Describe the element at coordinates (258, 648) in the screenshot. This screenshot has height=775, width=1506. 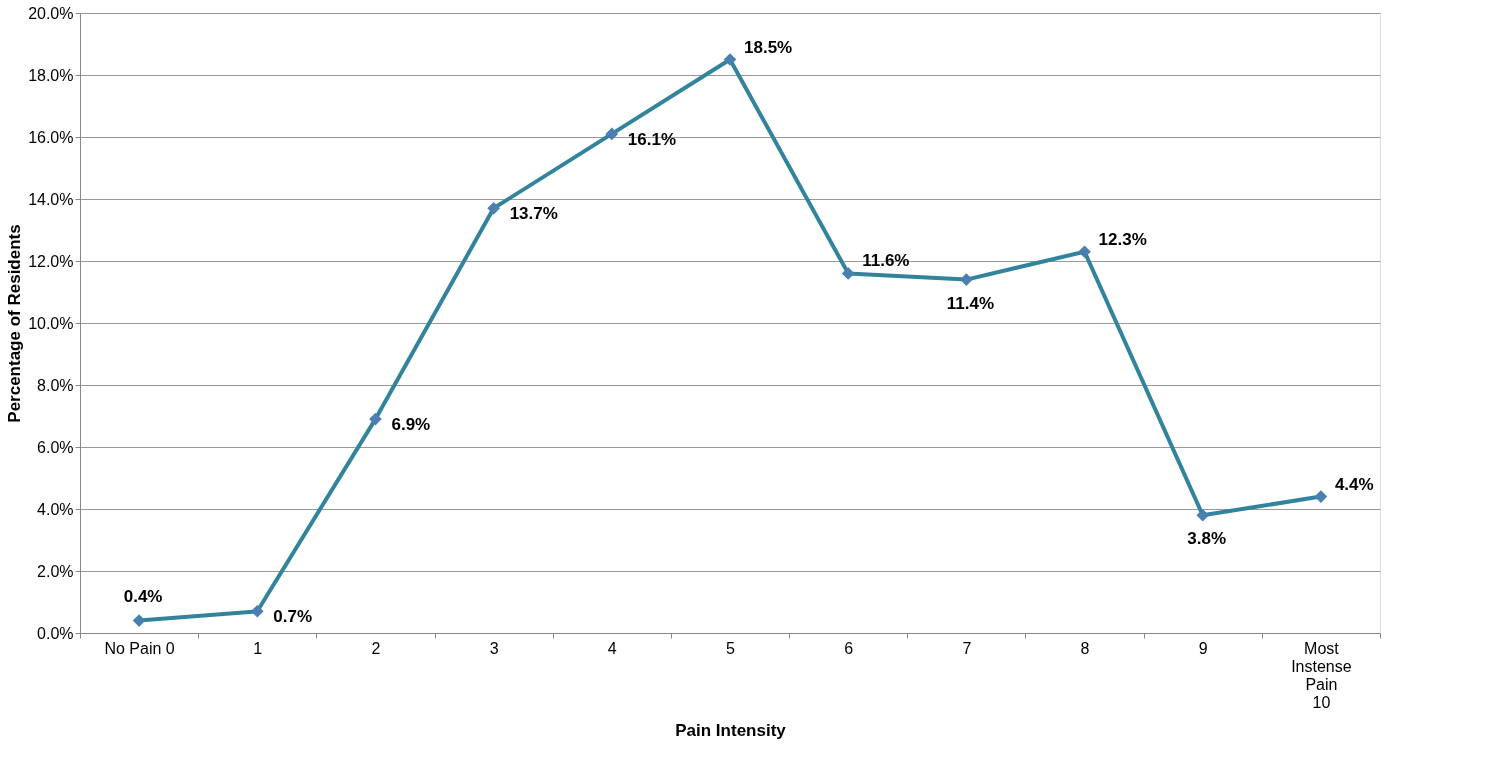
I see `x-tick-label: 1` at that location.